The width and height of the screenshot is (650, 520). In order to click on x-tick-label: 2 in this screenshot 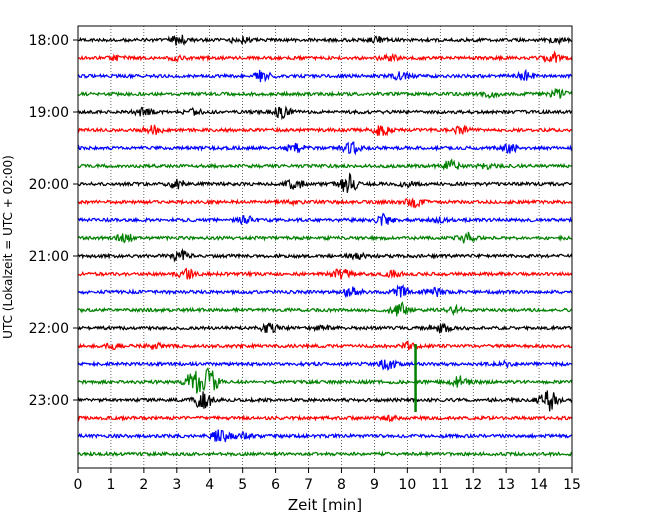, I will do `click(143, 485)`.